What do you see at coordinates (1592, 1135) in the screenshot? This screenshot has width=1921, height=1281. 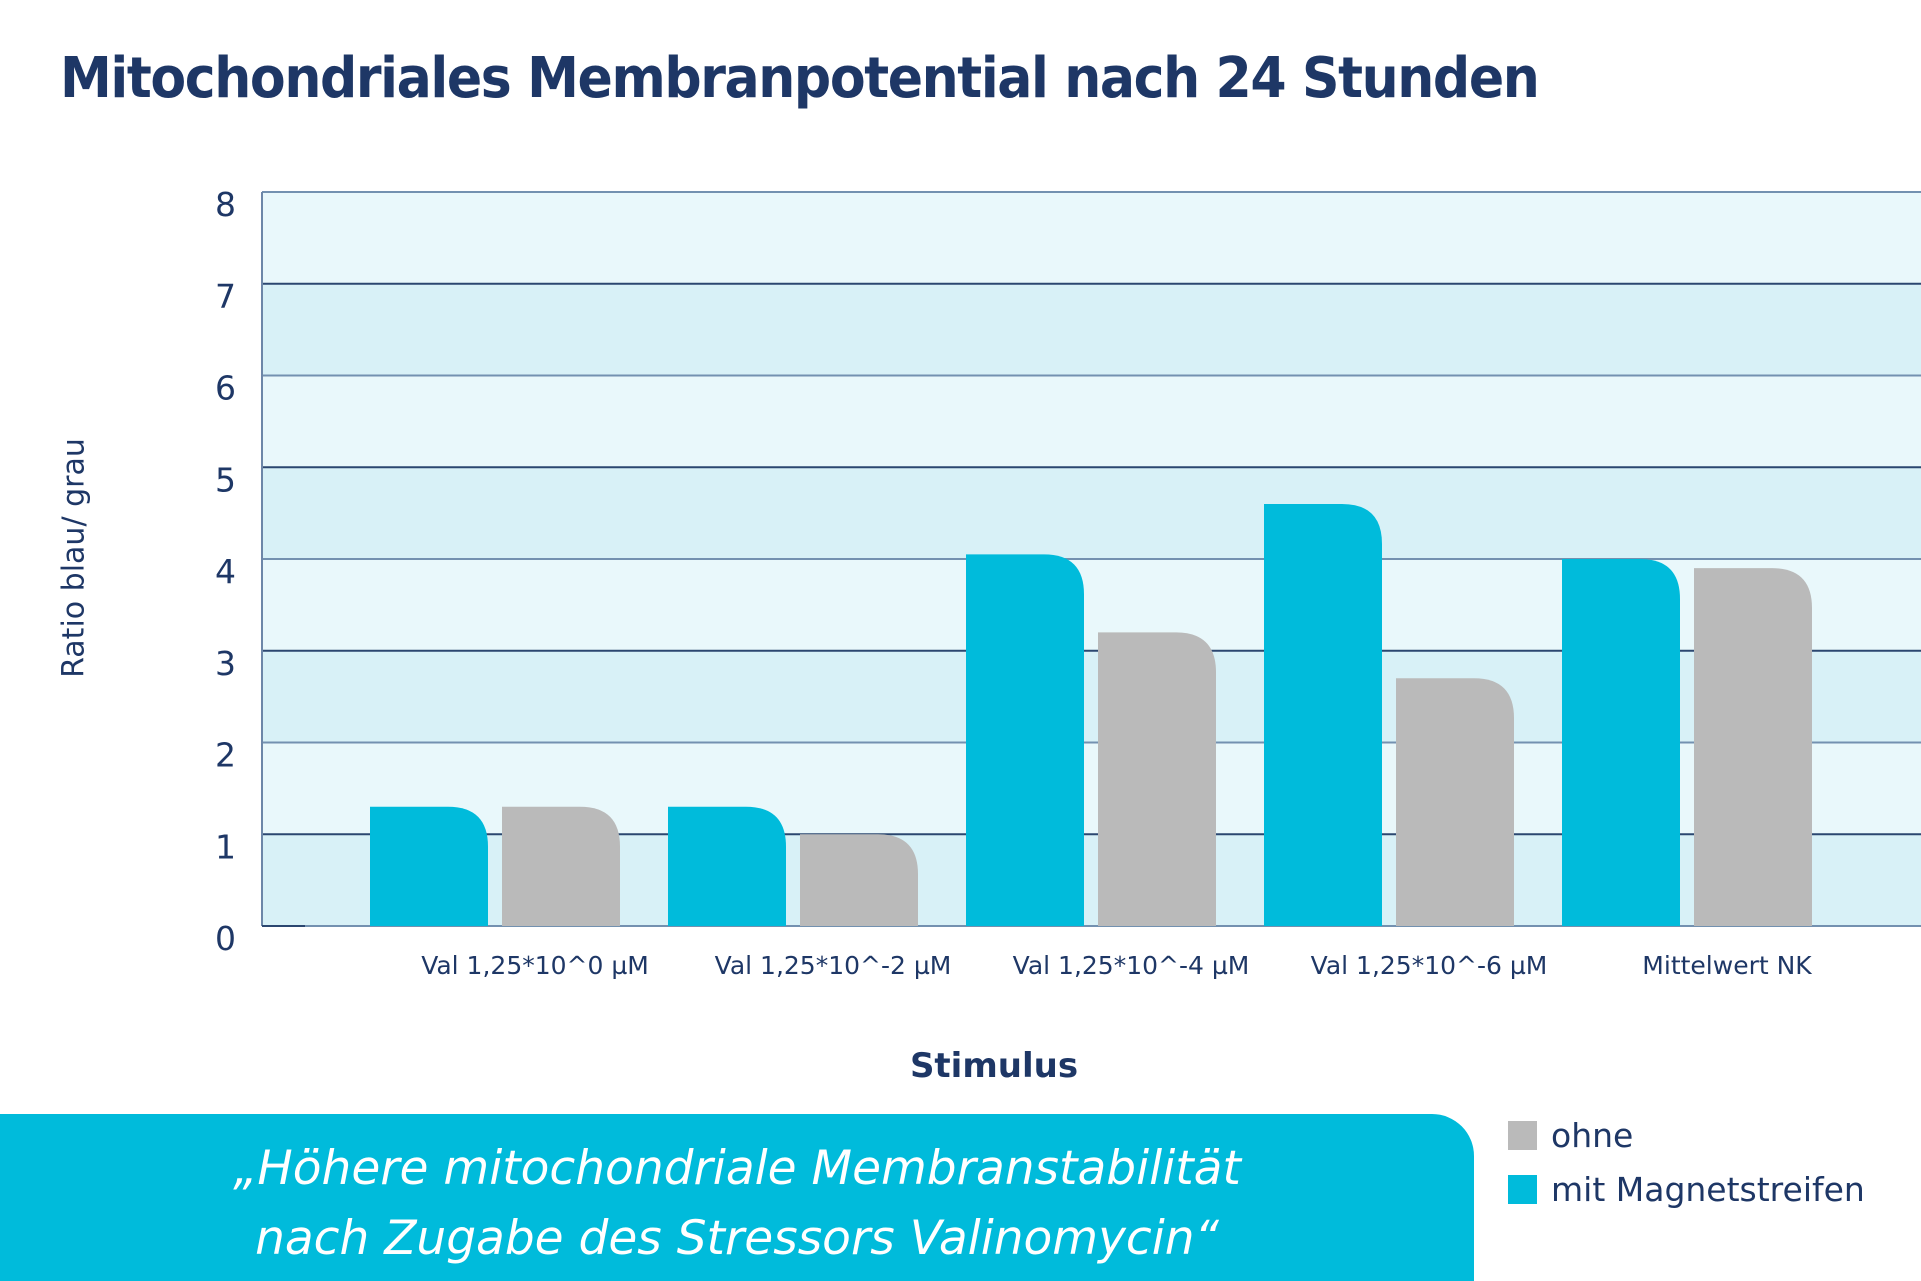 I see `legend-label-ohne: ohne` at bounding box center [1592, 1135].